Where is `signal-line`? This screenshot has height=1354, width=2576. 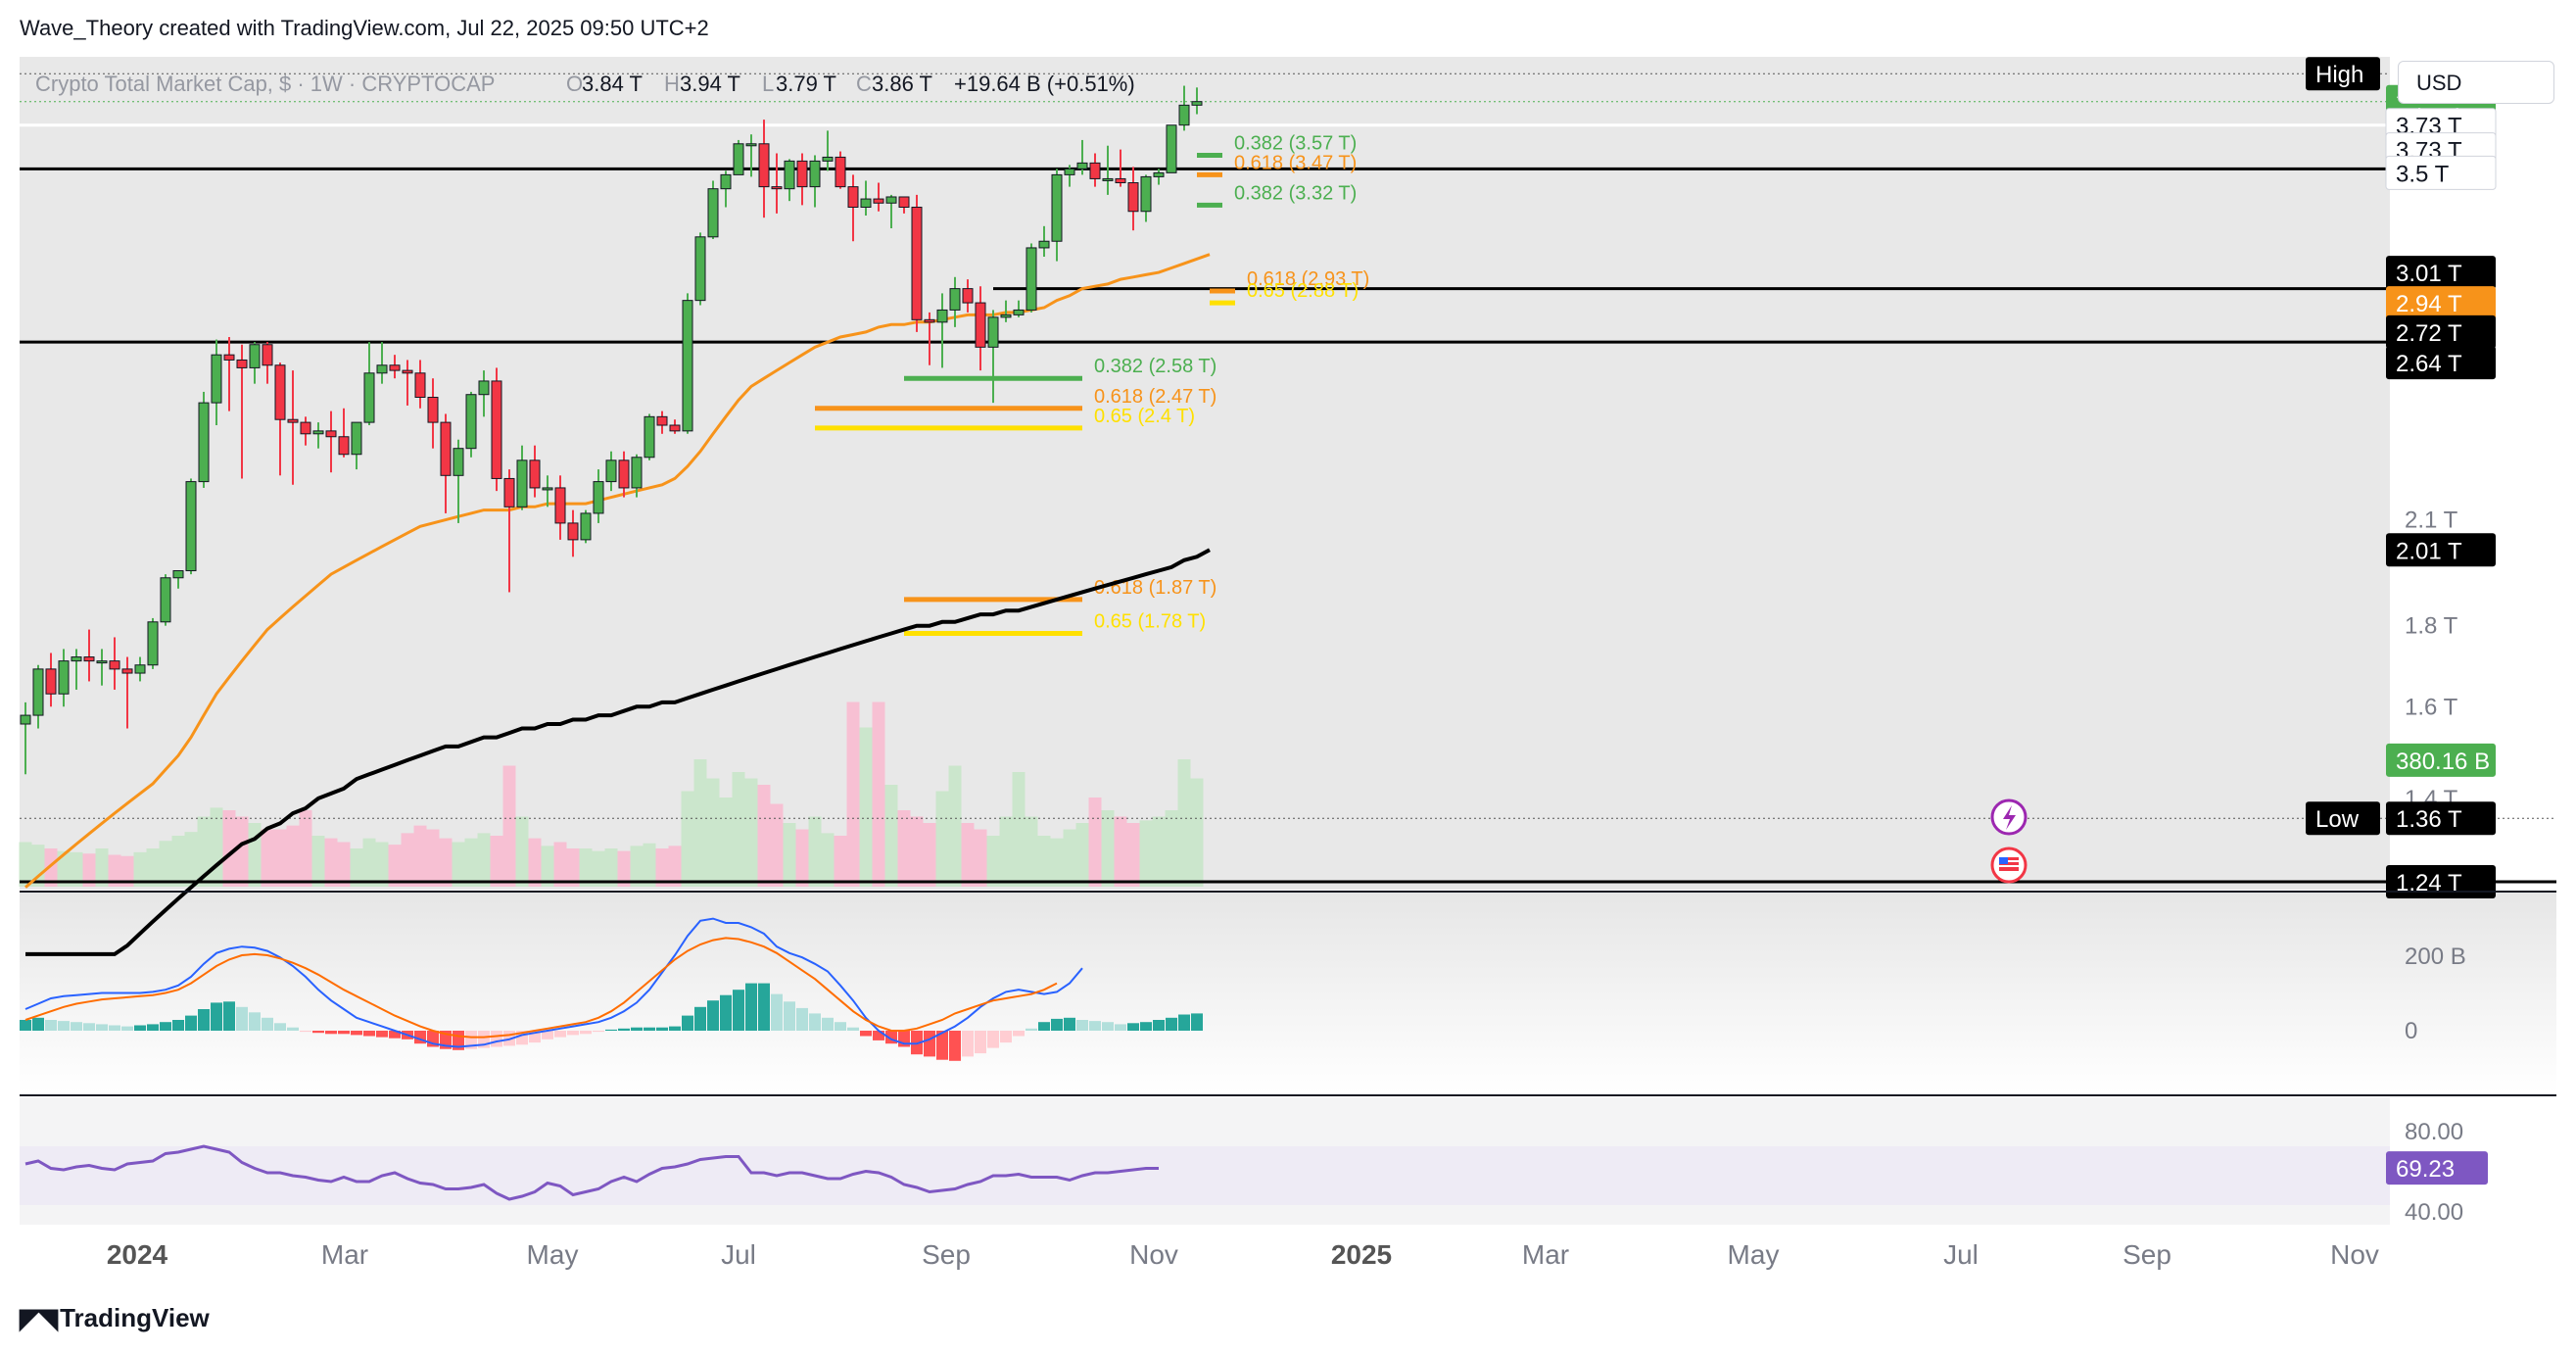 signal-line is located at coordinates (541, 988).